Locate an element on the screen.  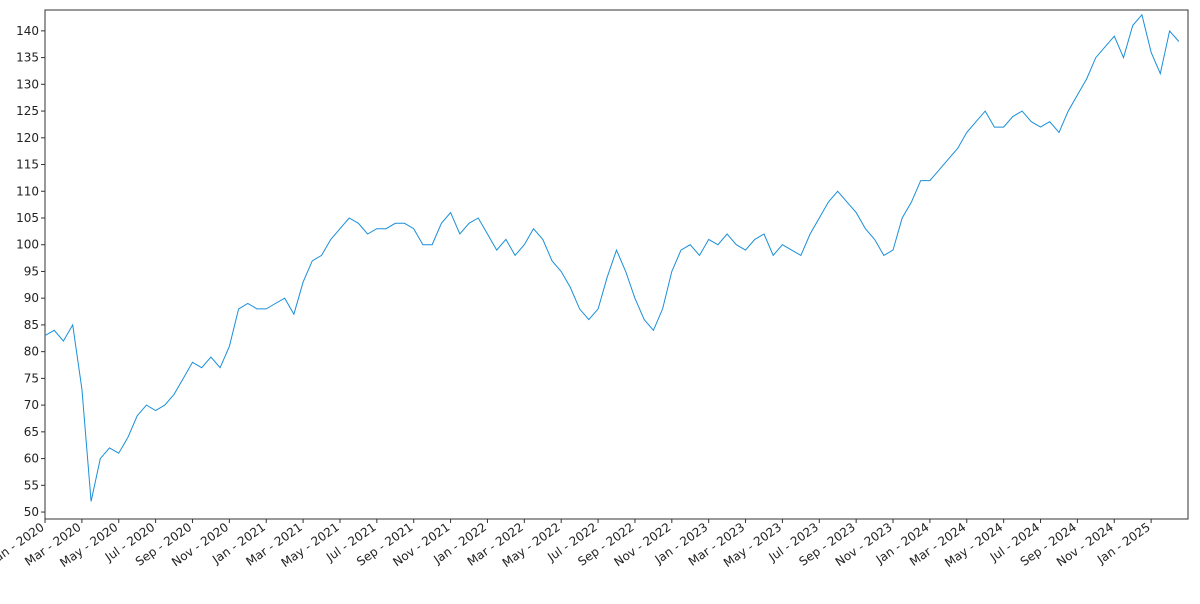
y-tick-label: 55 is located at coordinates (31, 485).